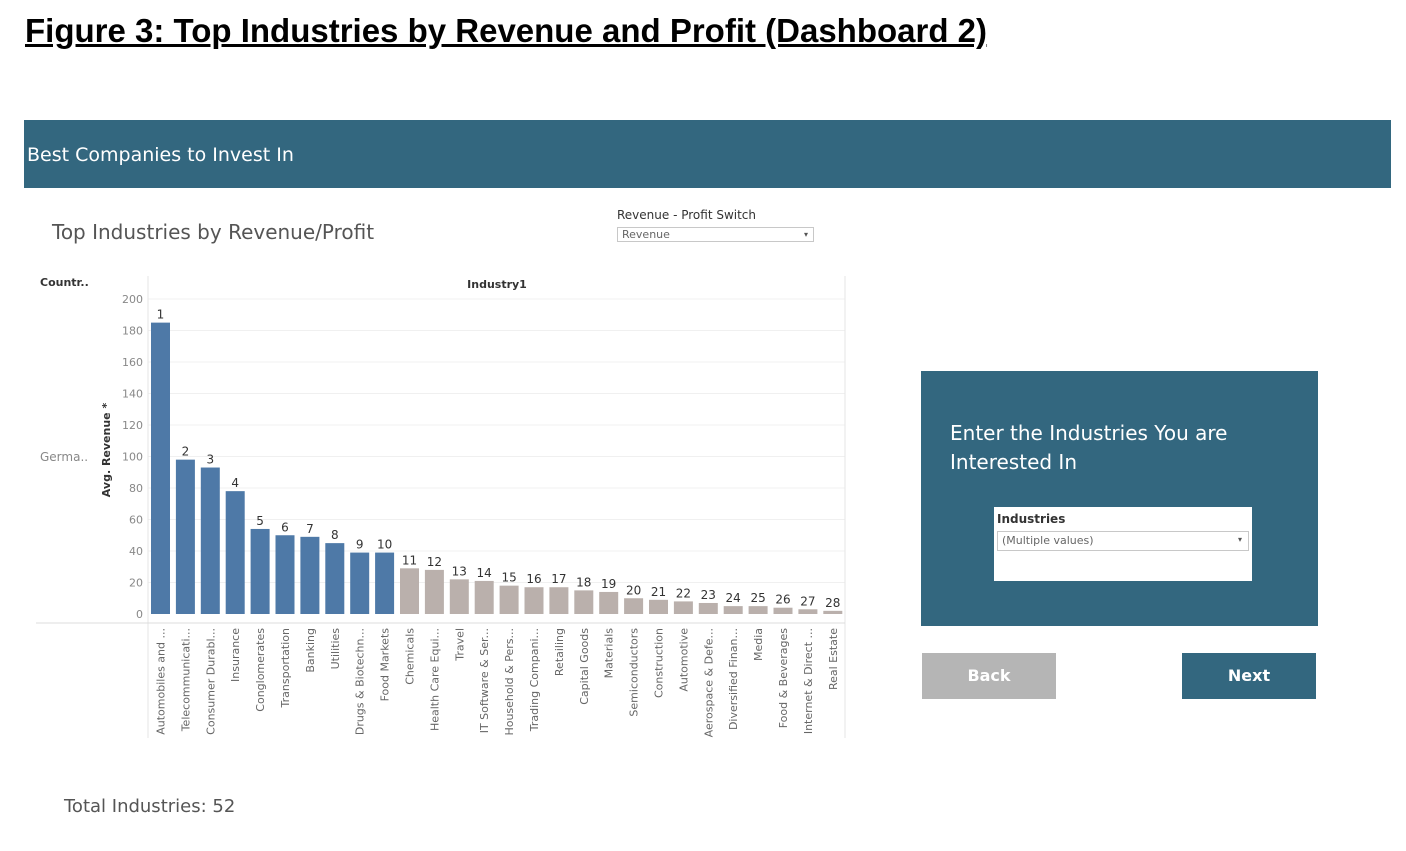  What do you see at coordinates (384, 545) in the screenshot?
I see `rank-label: 10` at bounding box center [384, 545].